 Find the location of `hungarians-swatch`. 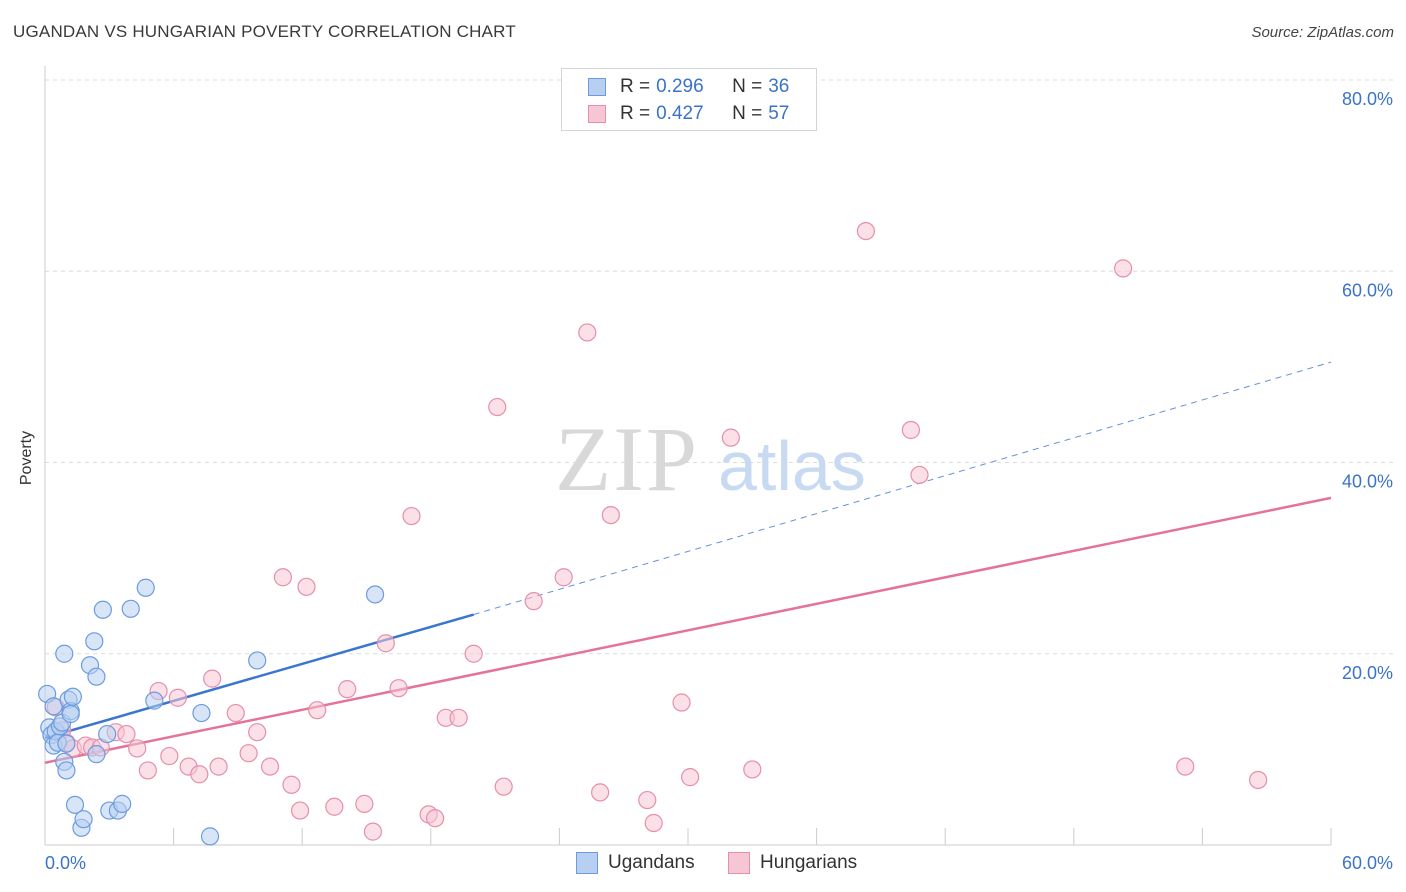

hungarians-swatch is located at coordinates (597, 114).